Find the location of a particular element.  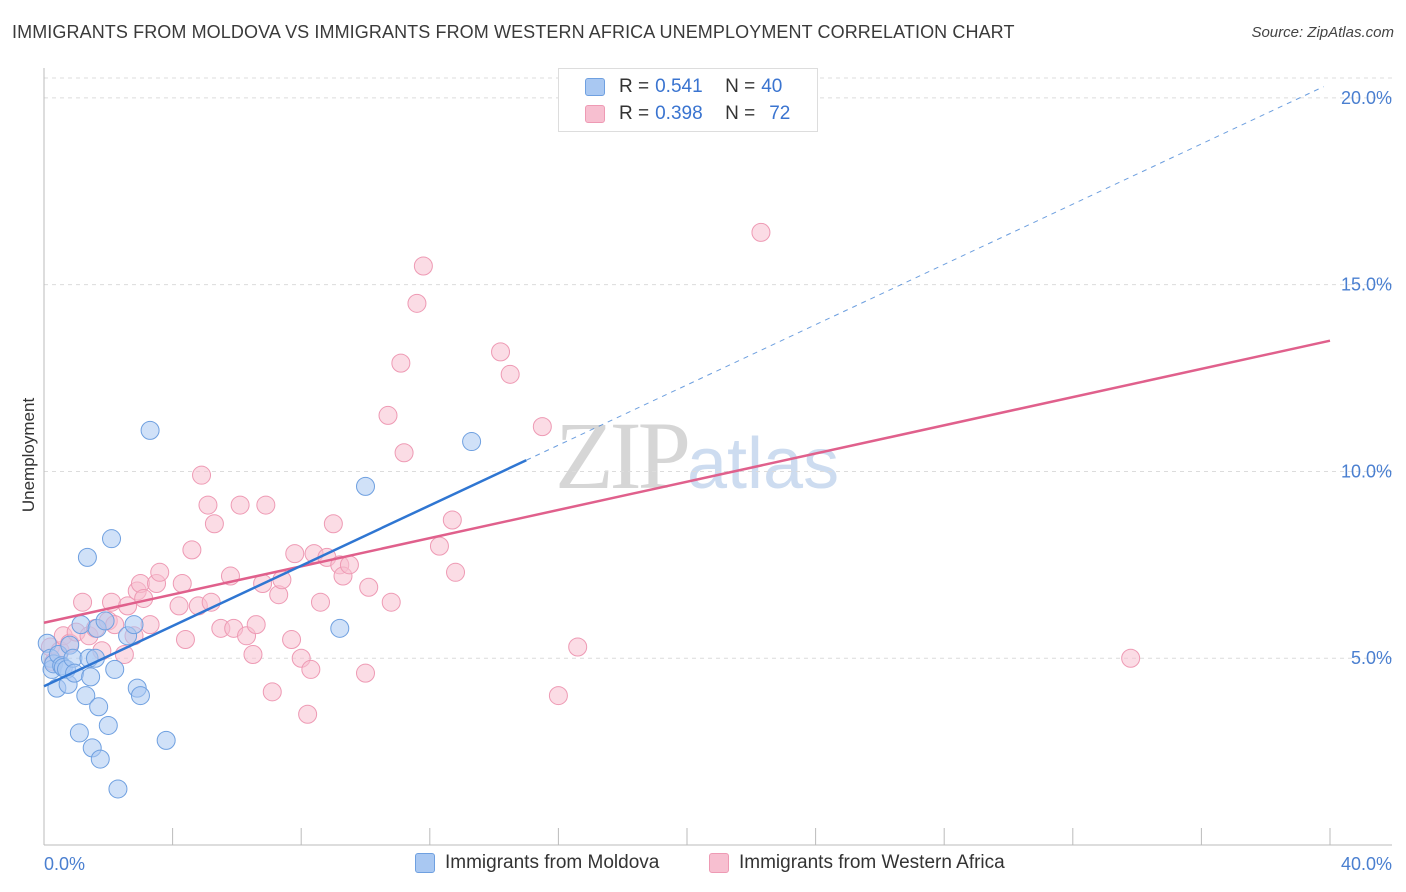

legend-swatch-western-africa is located at coordinates (595, 114).